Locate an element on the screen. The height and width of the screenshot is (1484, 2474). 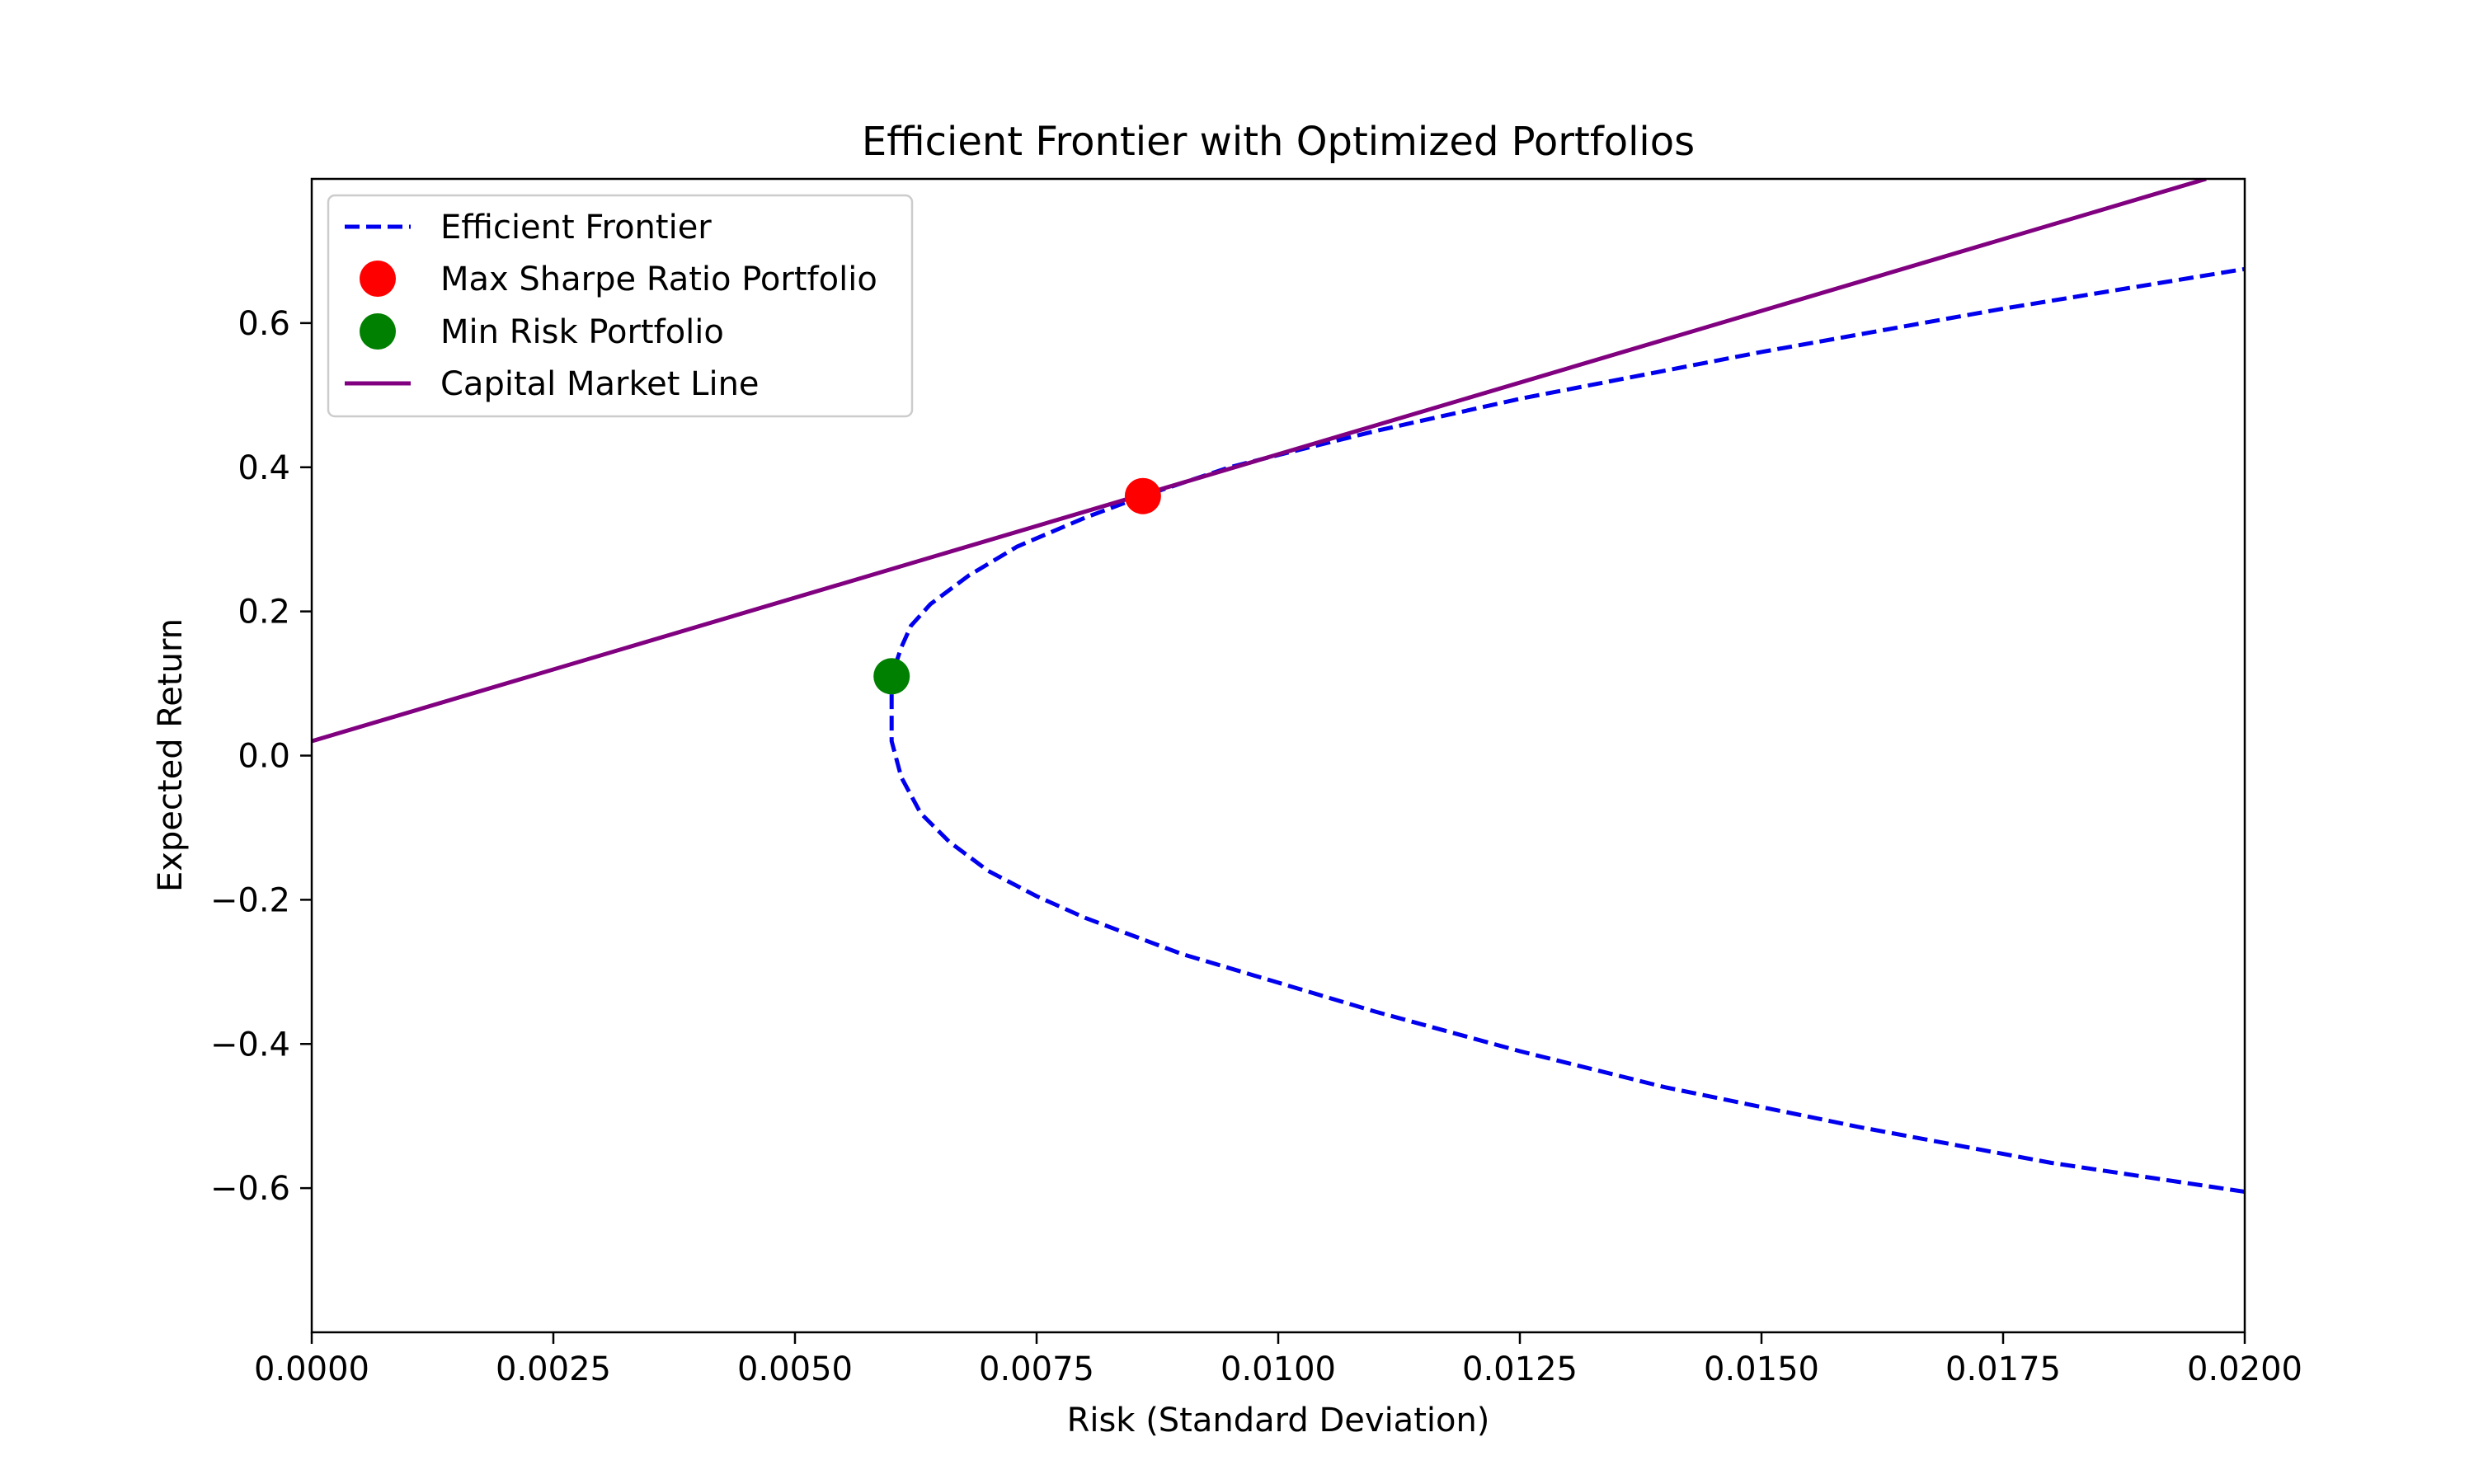
legend-max-sharpe-label: Max Sharpe Ratio Portfolio is located at coordinates (658, 279).